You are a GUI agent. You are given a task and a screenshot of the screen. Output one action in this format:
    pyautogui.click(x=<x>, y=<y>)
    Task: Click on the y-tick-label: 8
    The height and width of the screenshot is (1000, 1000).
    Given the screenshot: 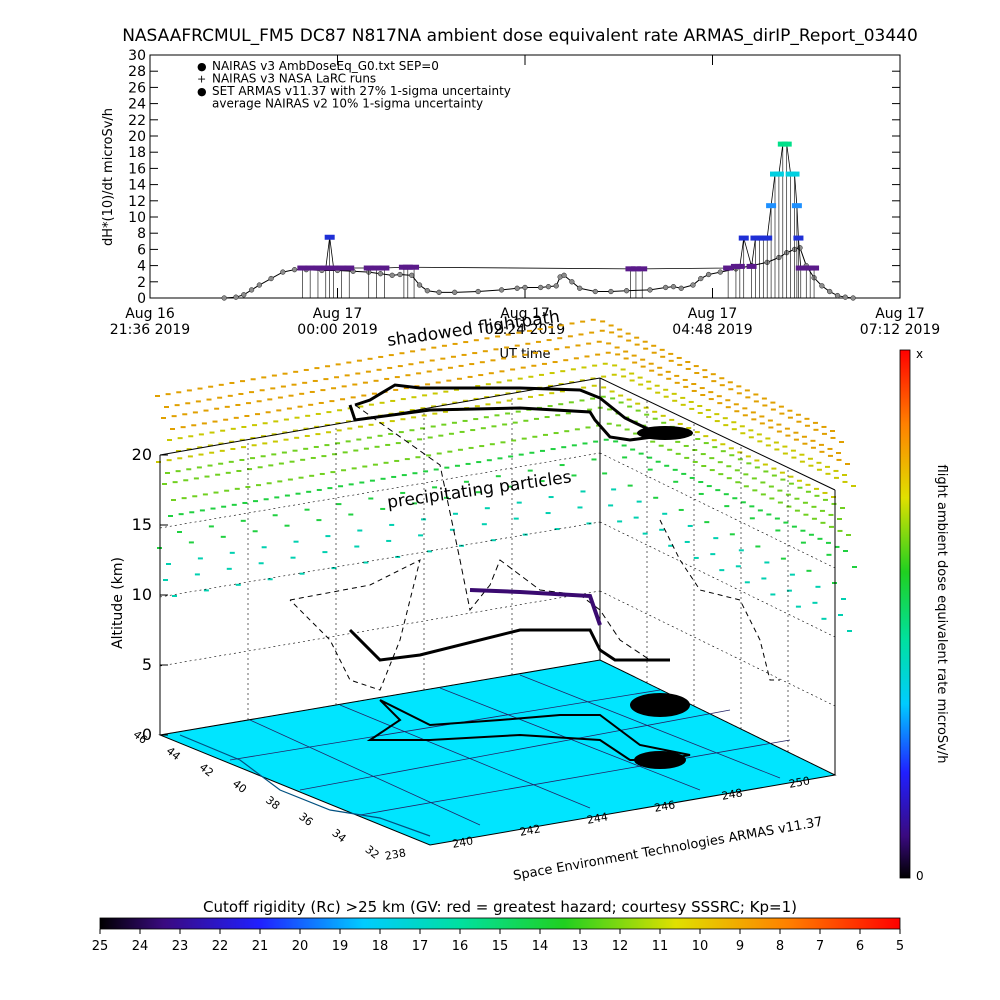 What is the action you would take?
    pyautogui.click(x=141, y=234)
    